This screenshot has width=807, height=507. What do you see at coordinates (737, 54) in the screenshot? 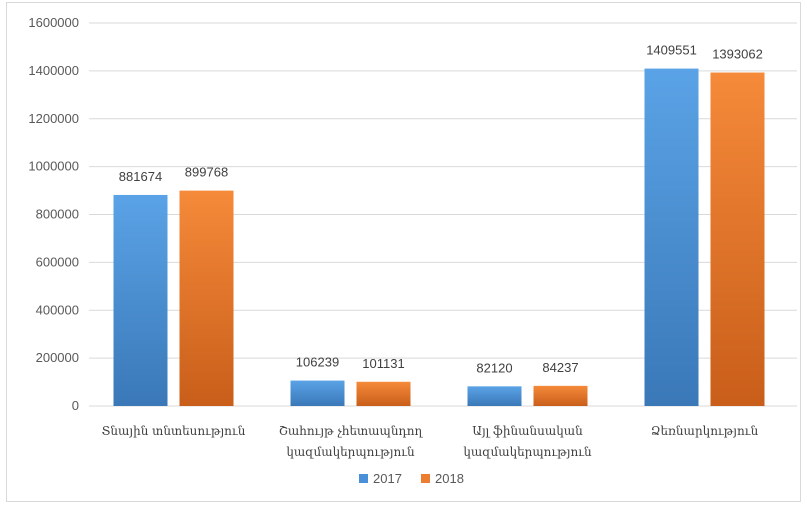
I see `data-label: 1393062` at bounding box center [737, 54].